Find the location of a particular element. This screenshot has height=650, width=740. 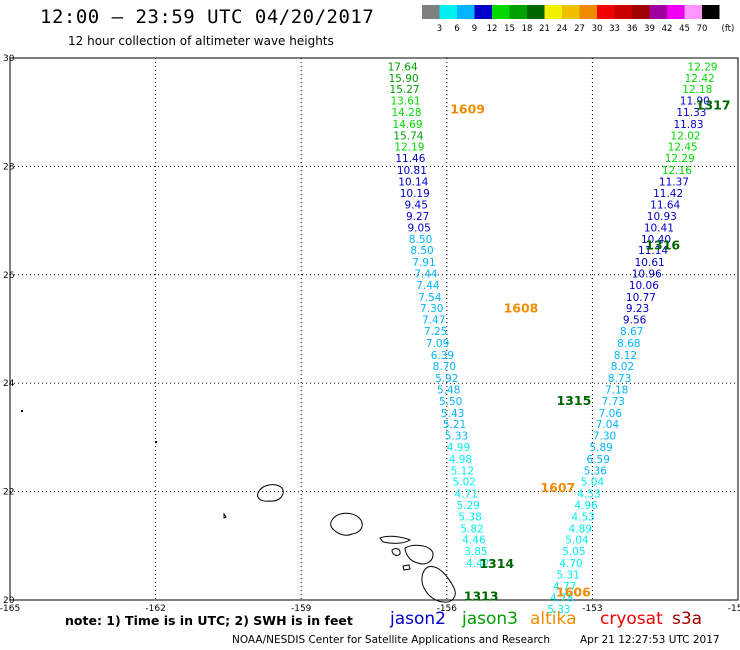

wave-height-value: 10.14 is located at coordinates (413, 182).